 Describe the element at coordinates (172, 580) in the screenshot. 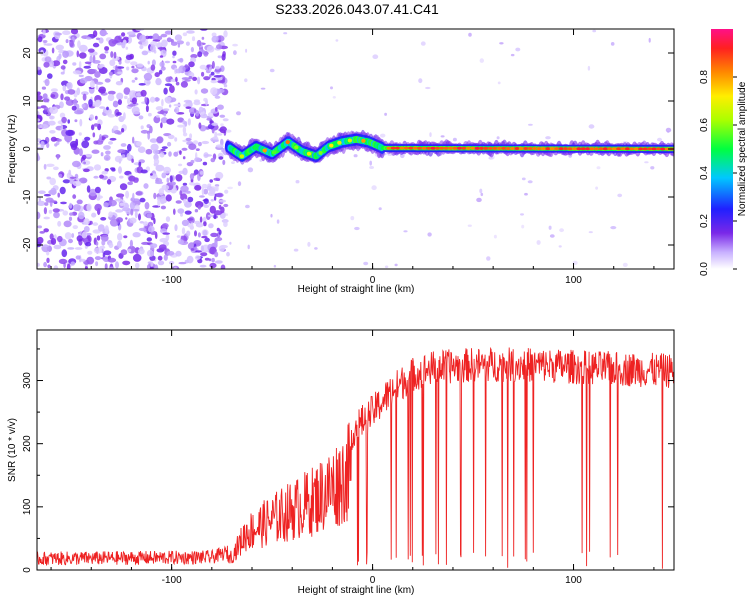

I see `x-tick-label: -100` at that location.